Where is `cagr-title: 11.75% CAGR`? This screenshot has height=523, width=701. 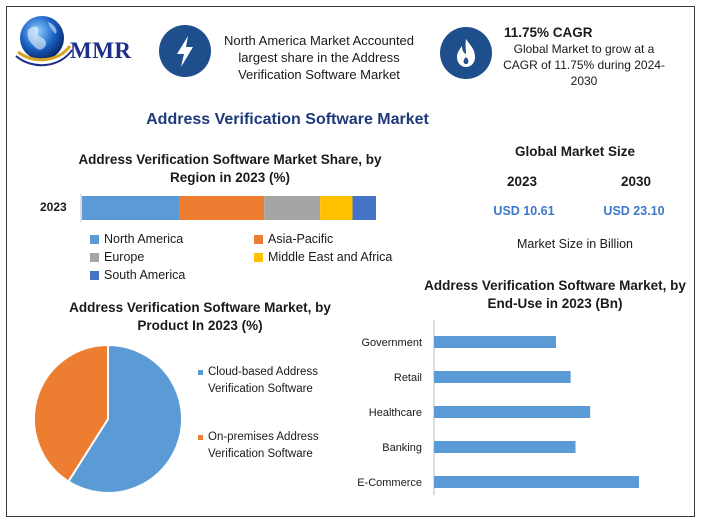 cagr-title: 11.75% CAGR is located at coordinates (548, 32).